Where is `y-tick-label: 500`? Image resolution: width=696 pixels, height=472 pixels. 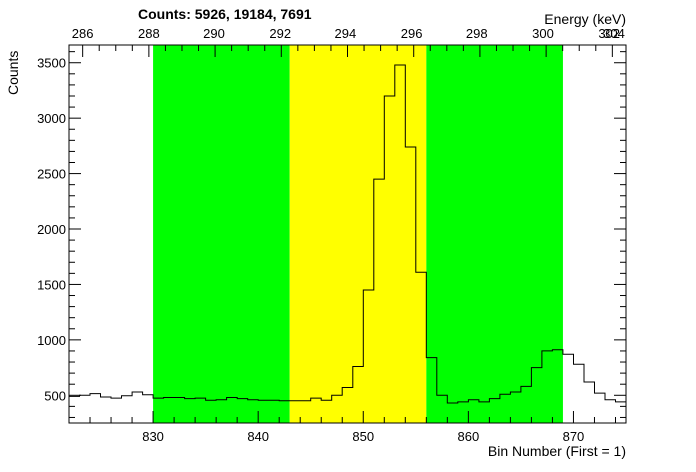 y-tick-label: 500 is located at coordinates (55, 395).